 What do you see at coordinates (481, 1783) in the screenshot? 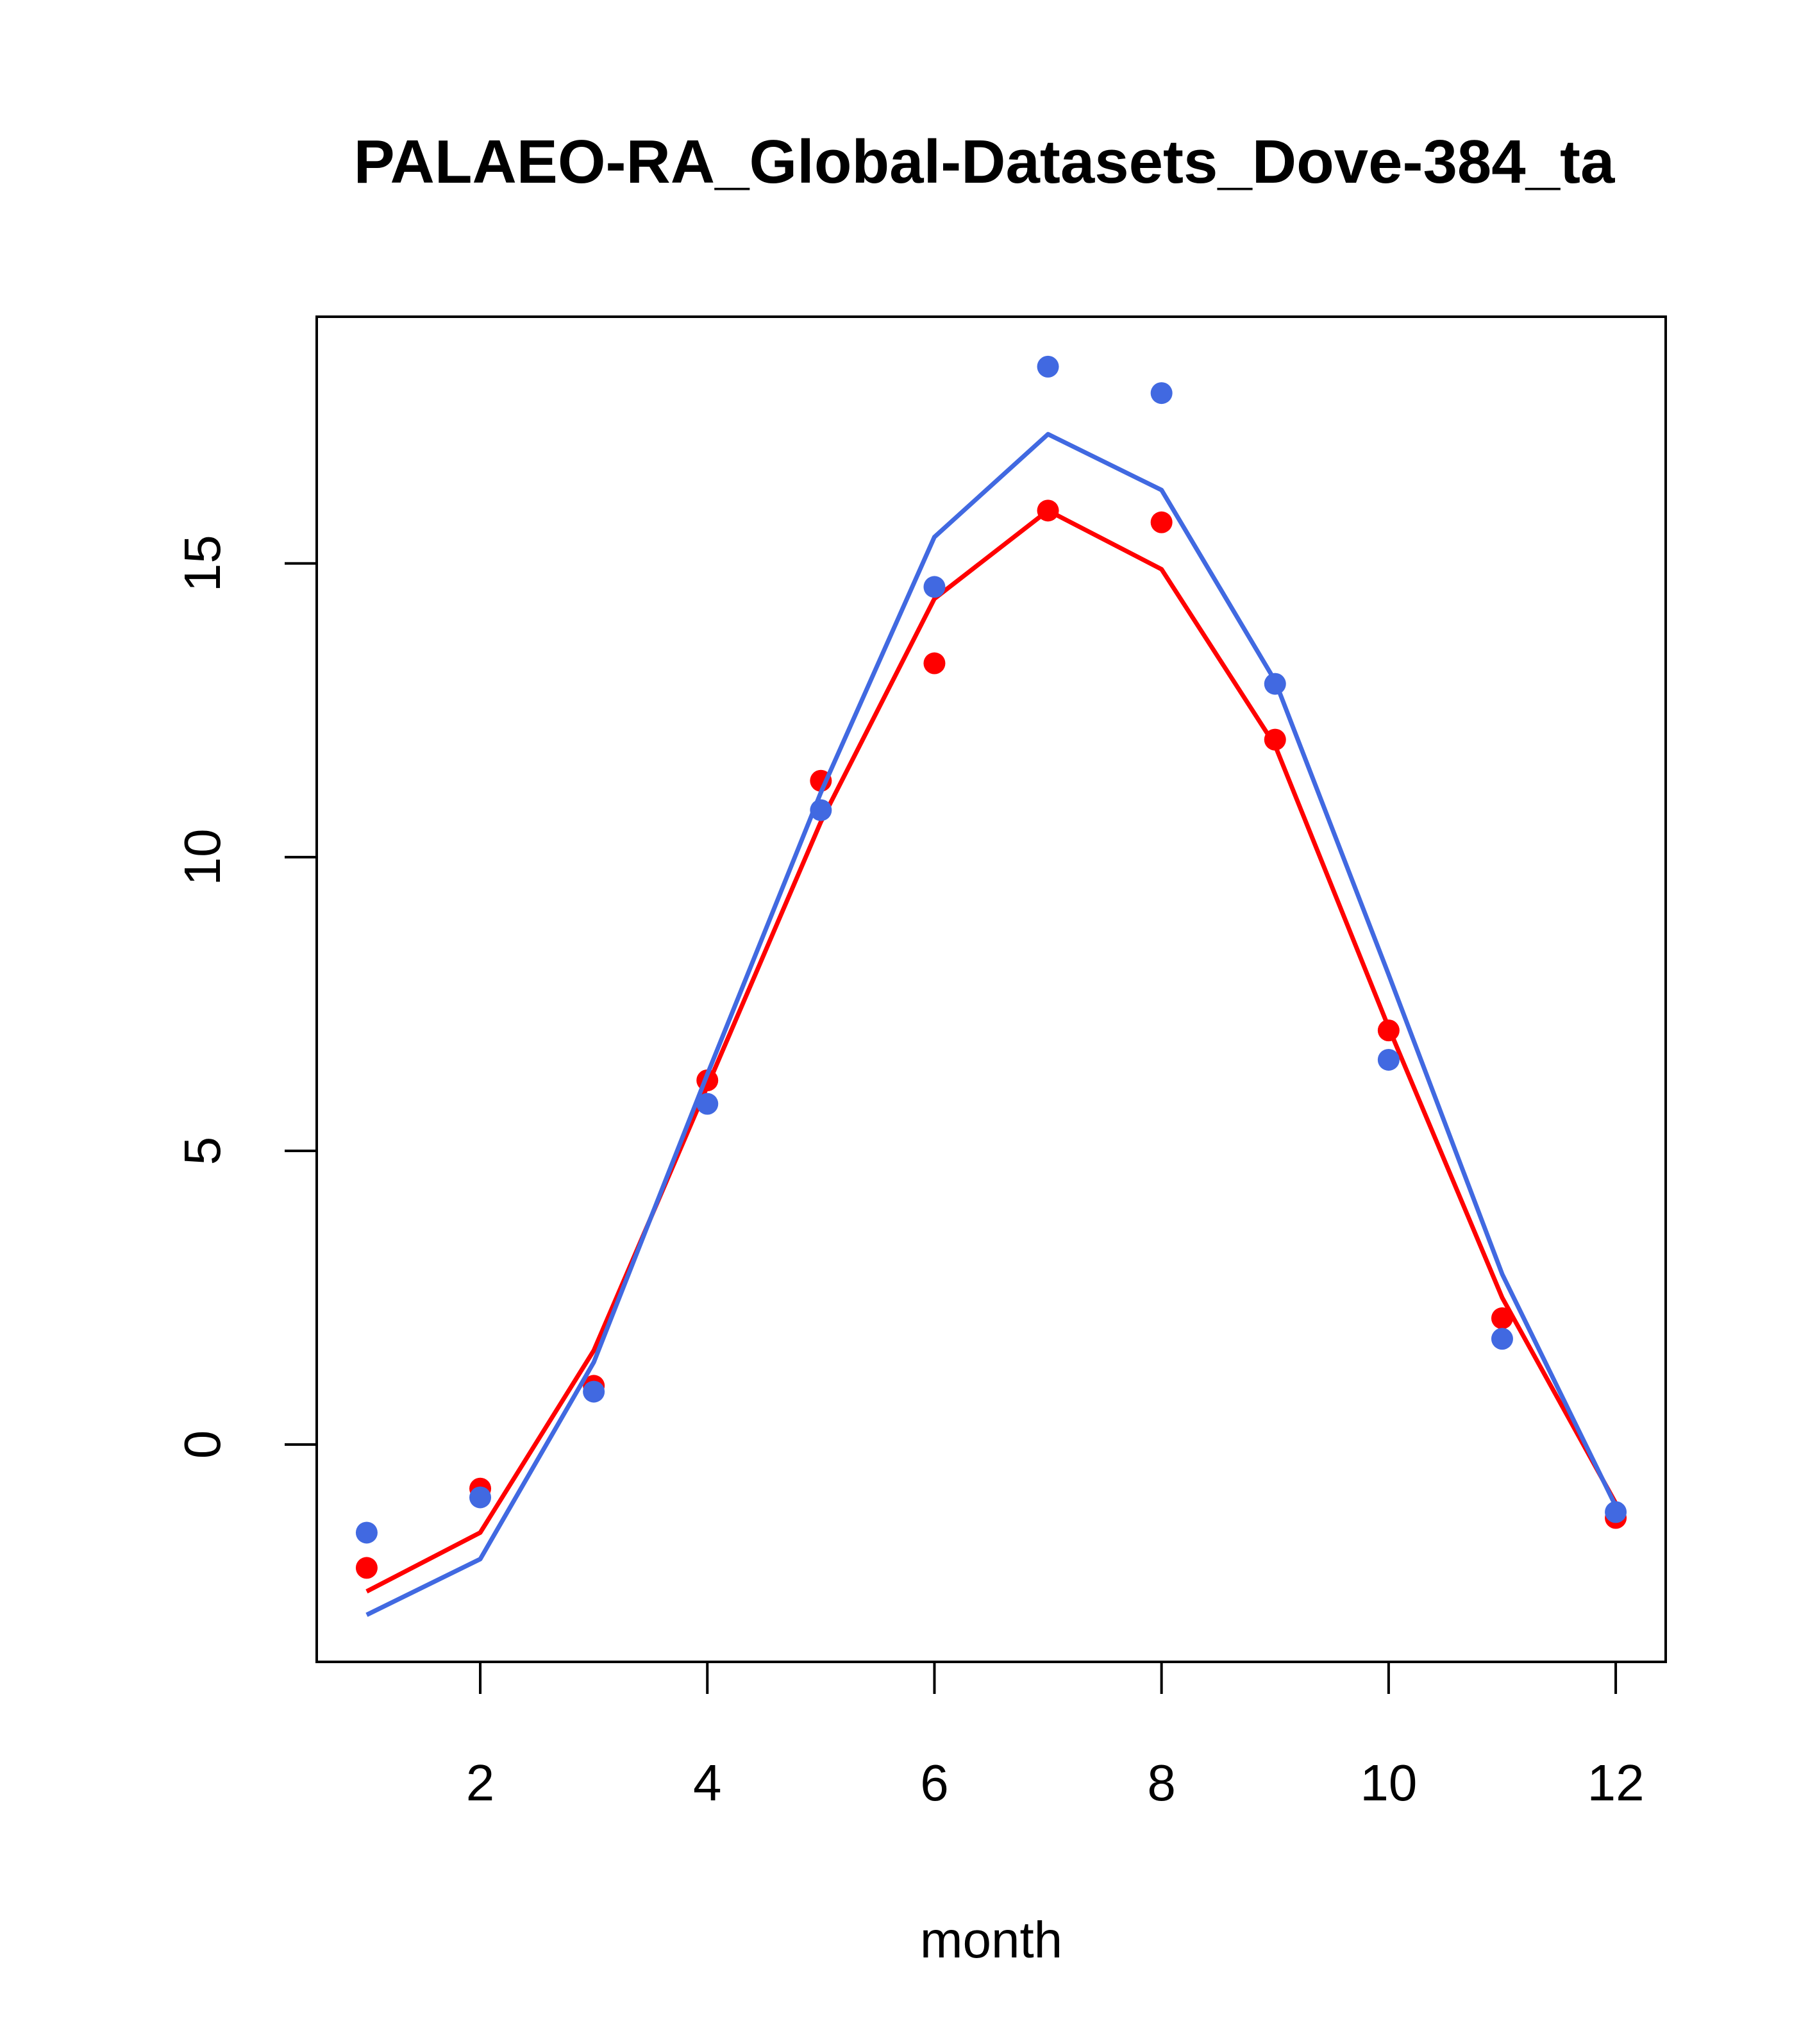
I see `x-tick-label: 2` at bounding box center [481, 1783].